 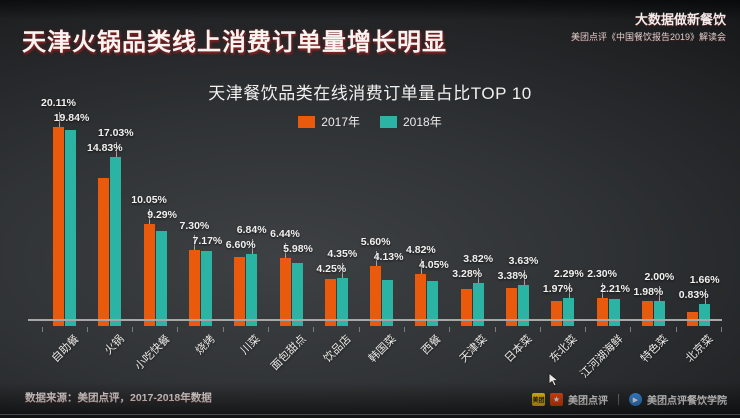 I want to click on bar-2017-东北菜, so click(x=557, y=313).